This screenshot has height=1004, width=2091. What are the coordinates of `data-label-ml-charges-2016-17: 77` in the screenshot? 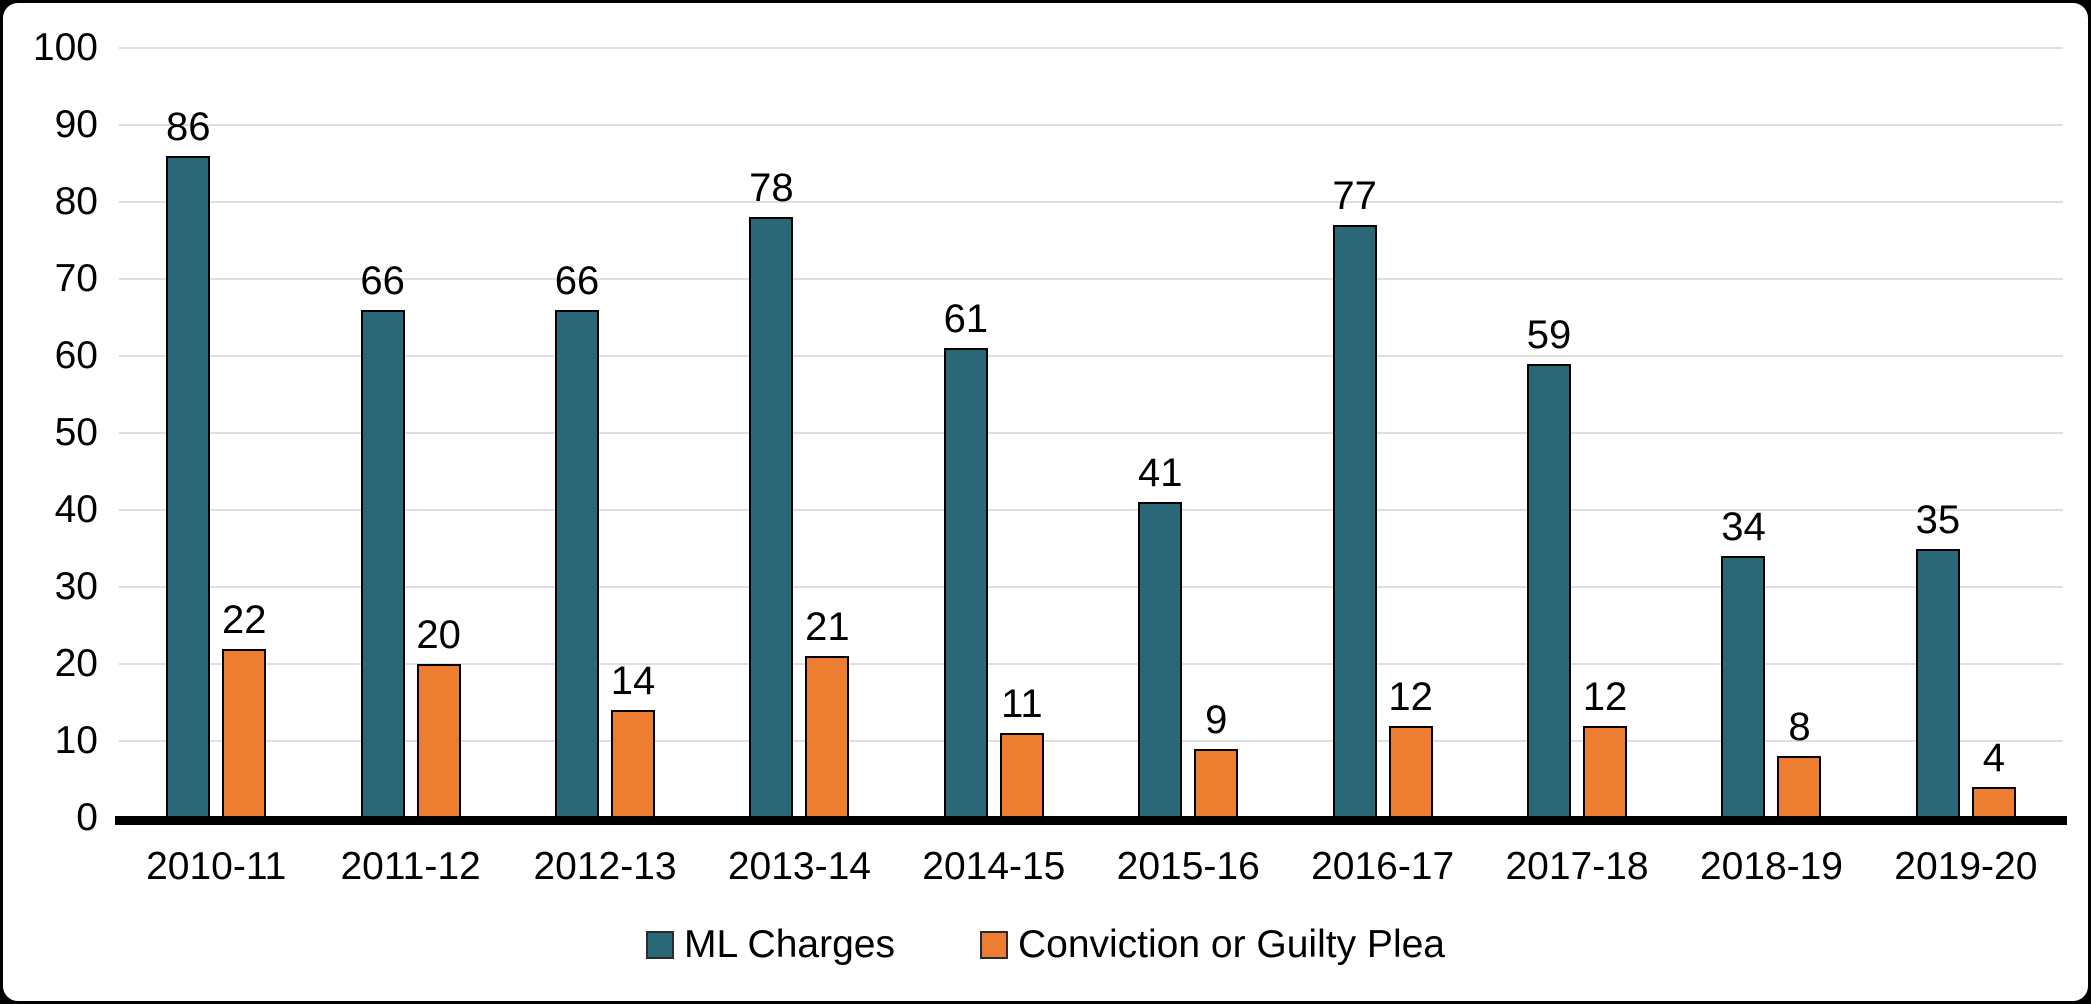 It's located at (1354, 196).